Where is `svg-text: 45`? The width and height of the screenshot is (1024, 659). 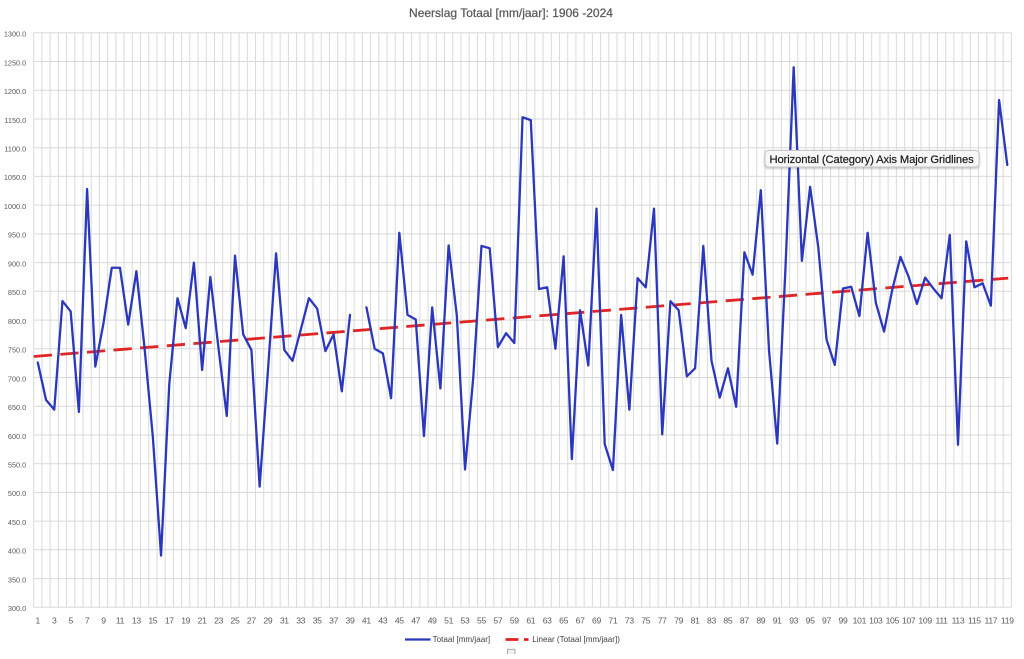
svg-text: 45 is located at coordinates (399, 620).